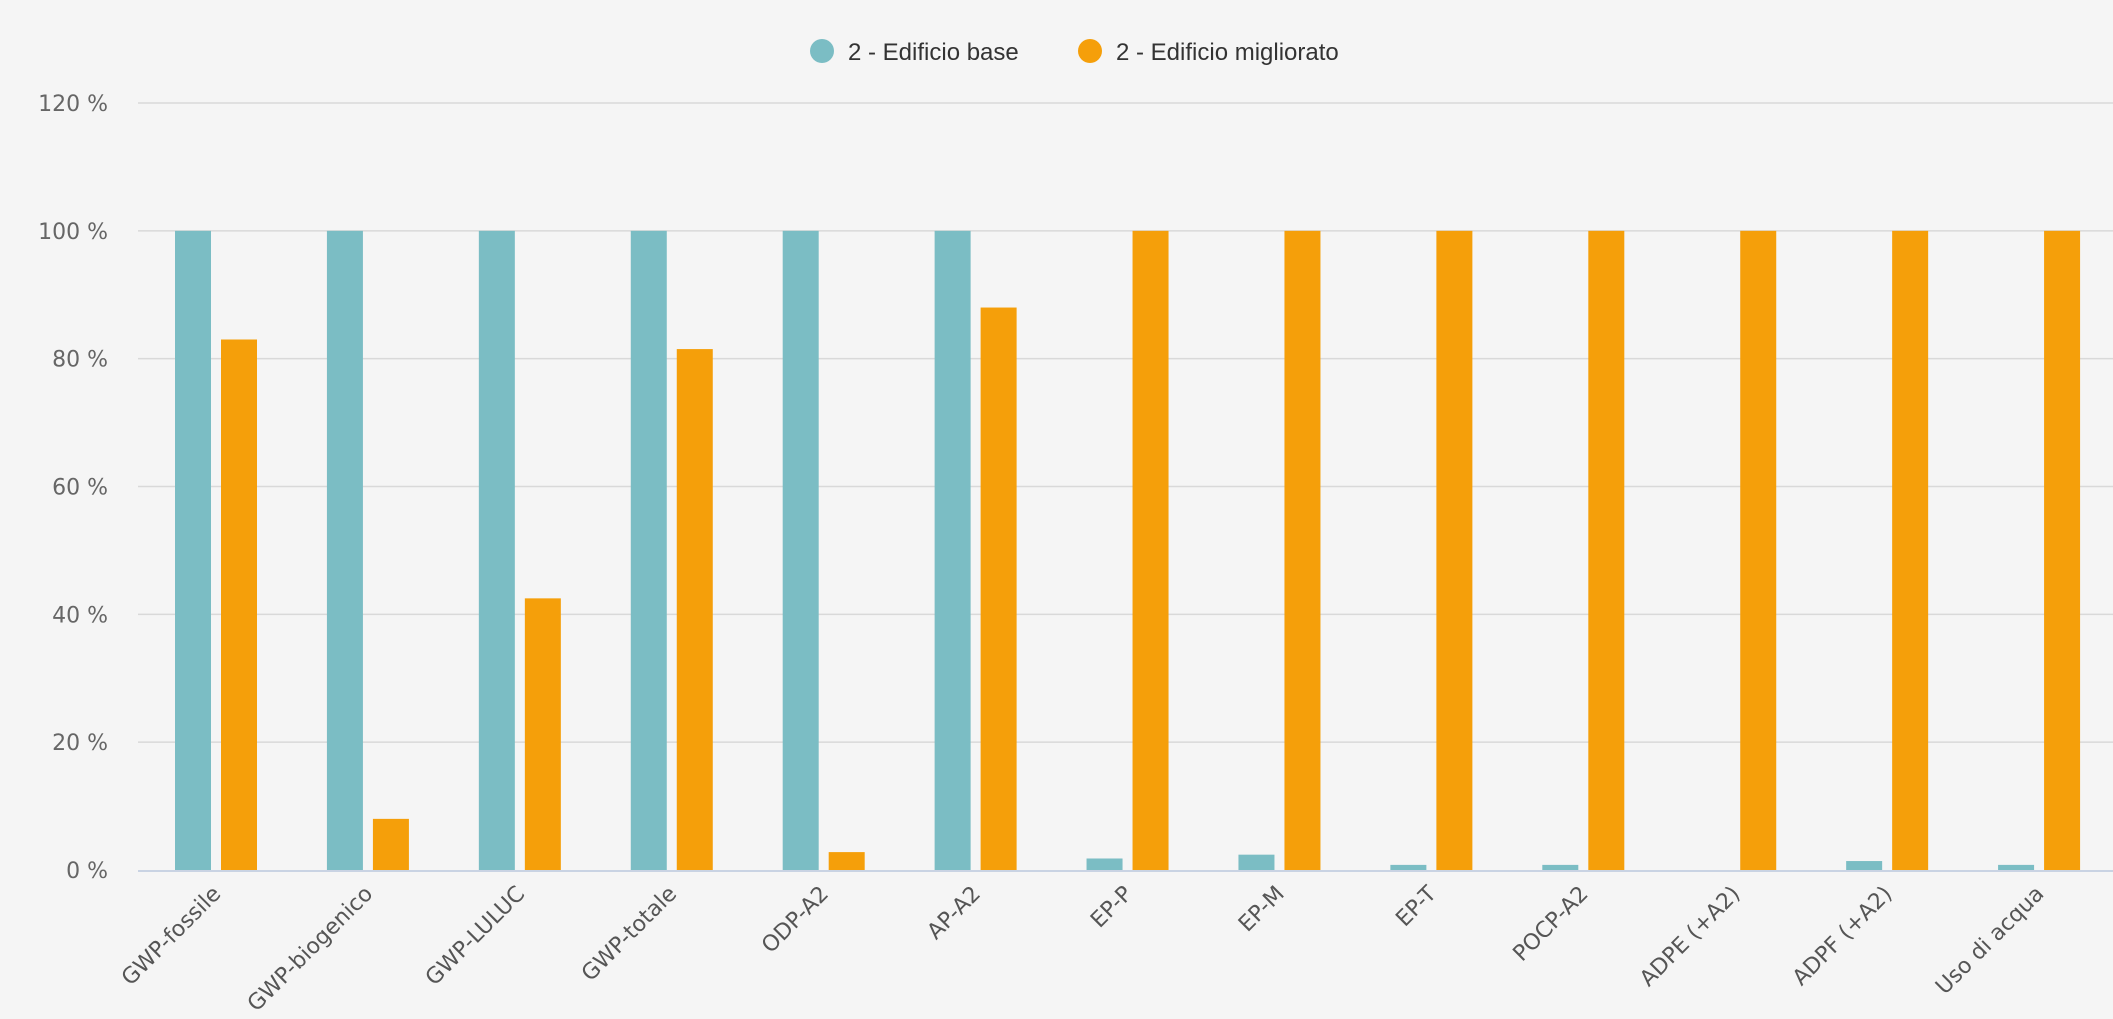 Image resolution: width=2113 pixels, height=1019 pixels. Describe the element at coordinates (1227, 52) in the screenshot. I see `legend-label-2: 2 - Edificio migliorato` at that location.